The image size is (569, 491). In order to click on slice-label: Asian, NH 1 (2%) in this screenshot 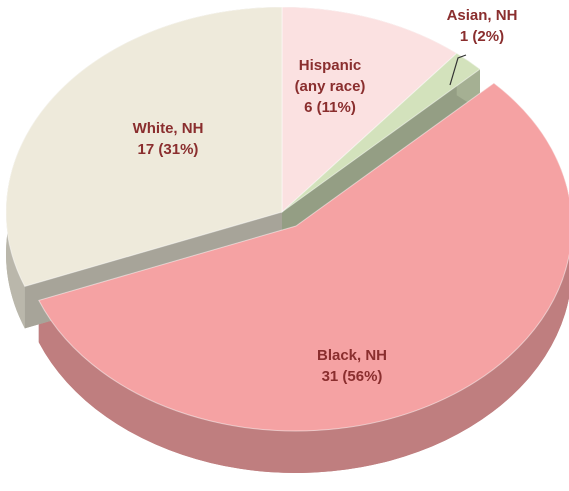, I will do `click(482, 26)`.